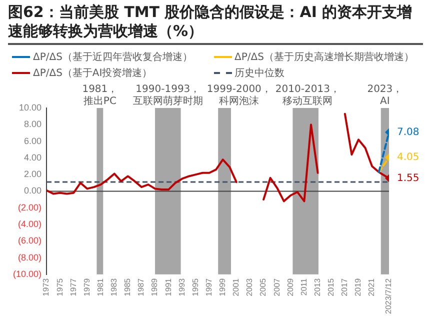 This screenshot has height=322, width=431. What do you see at coordinates (30, 257) in the screenshot?
I see `y-tick-label: (8.00)` at bounding box center [30, 257].